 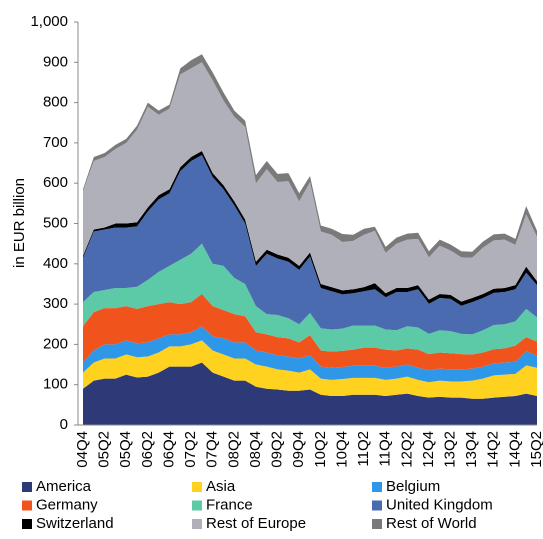 I want to click on y-tick-label: 0, so click(x=64, y=424).